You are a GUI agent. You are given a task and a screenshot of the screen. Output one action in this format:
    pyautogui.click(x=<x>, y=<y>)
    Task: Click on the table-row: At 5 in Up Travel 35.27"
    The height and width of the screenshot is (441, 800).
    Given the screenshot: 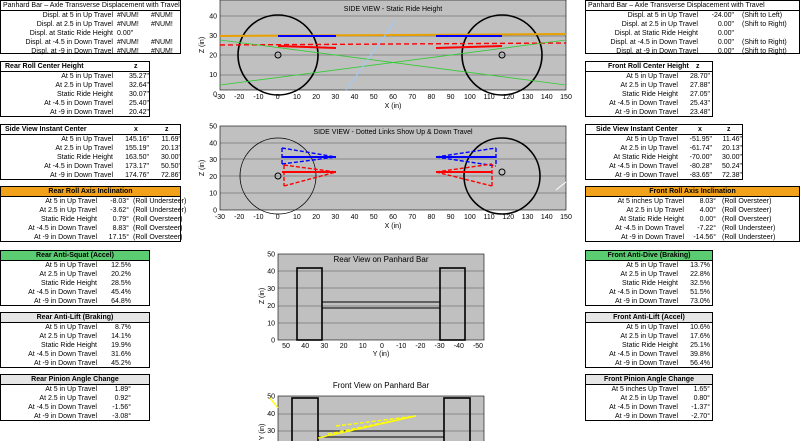 What is the action you would take?
    pyautogui.click(x=75, y=76)
    